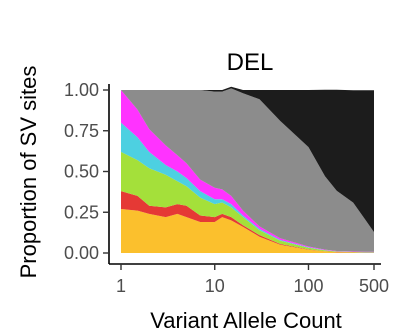  I want to click on x-tick-label: 10, so click(215, 286).